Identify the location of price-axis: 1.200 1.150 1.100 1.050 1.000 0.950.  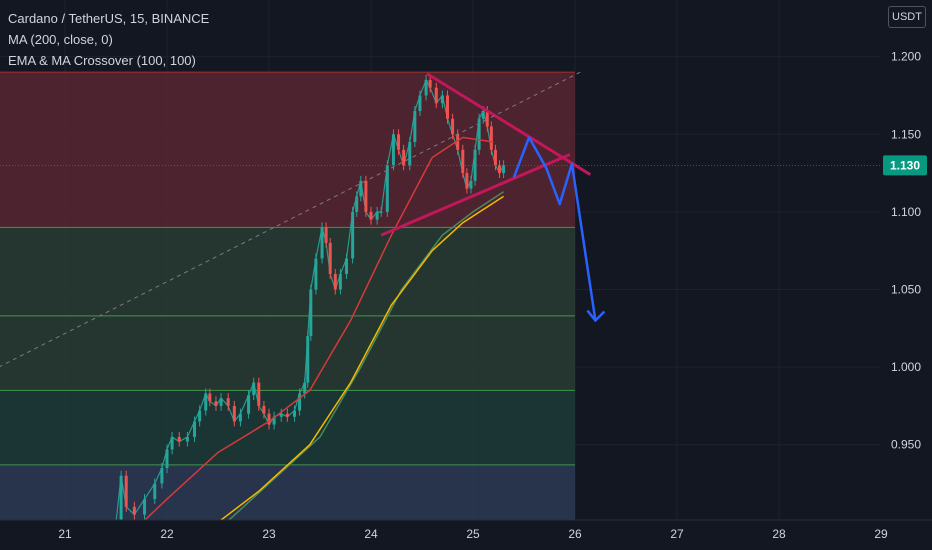
(906, 251).